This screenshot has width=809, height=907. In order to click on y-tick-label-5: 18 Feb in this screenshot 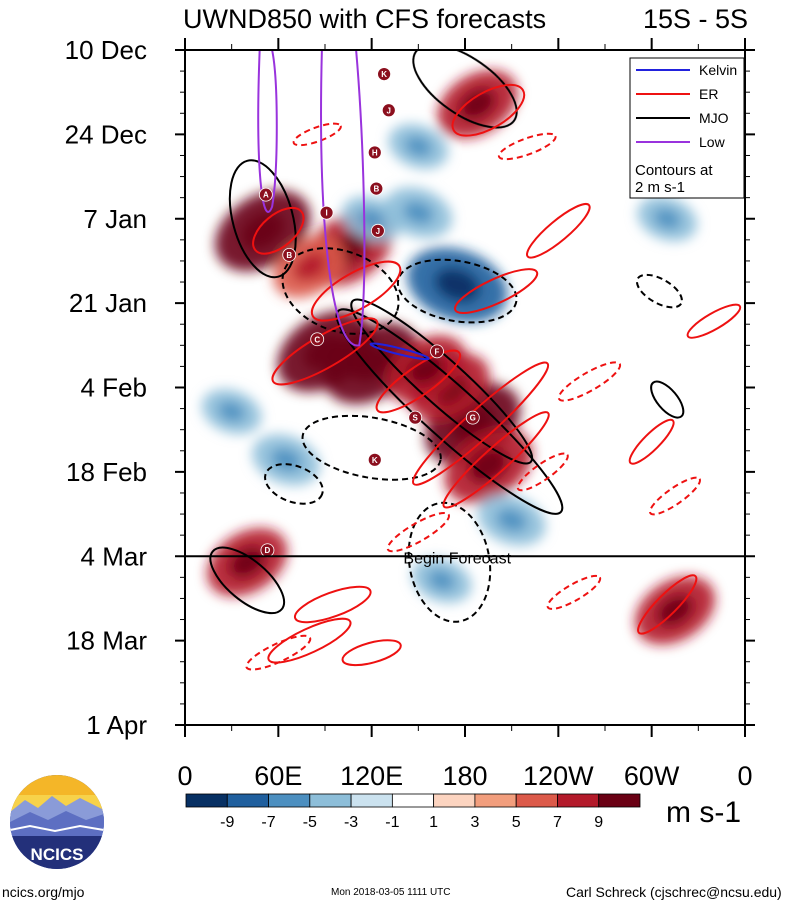, I will do `click(106, 472)`.